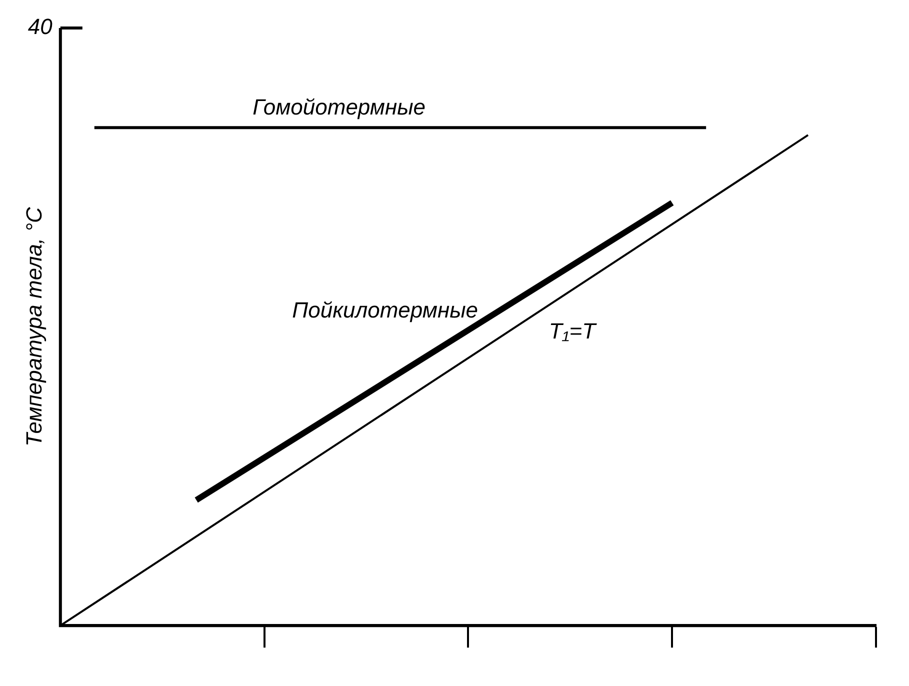 This screenshot has width=909, height=686. Describe the element at coordinates (41, 27) in the screenshot. I see `text: 40` at that location.